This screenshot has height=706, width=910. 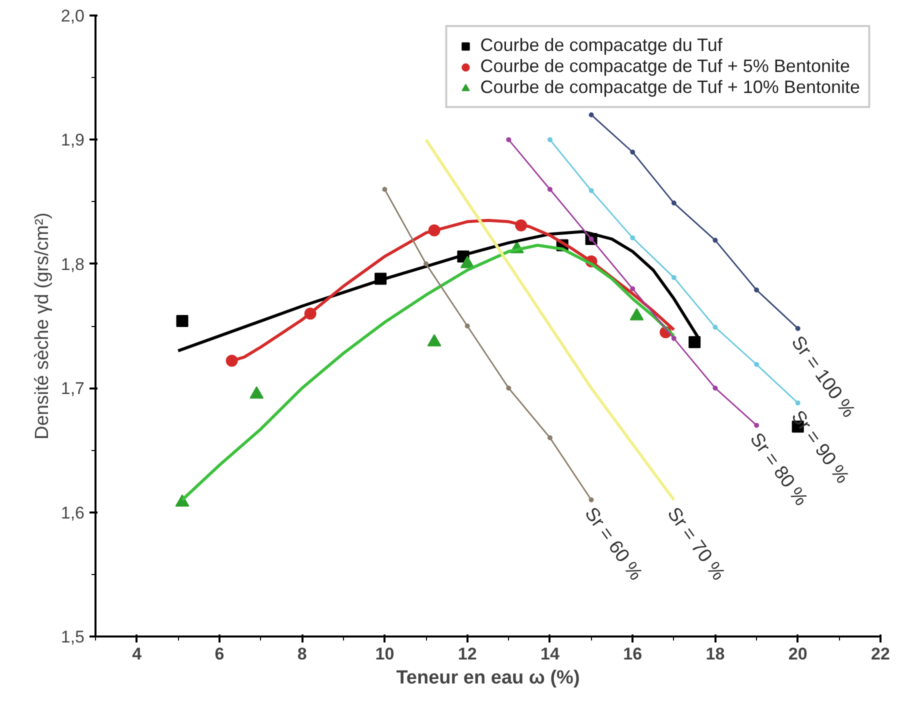 What do you see at coordinates (715, 654) in the screenshot?
I see `x-tick-label: 18` at bounding box center [715, 654].